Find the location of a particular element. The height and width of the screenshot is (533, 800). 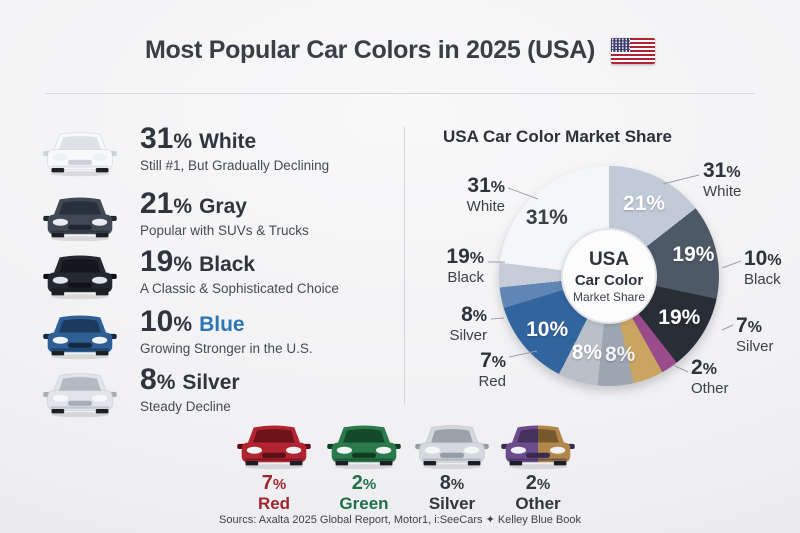

list-item-value: 8% Silver is located at coordinates (190, 379).